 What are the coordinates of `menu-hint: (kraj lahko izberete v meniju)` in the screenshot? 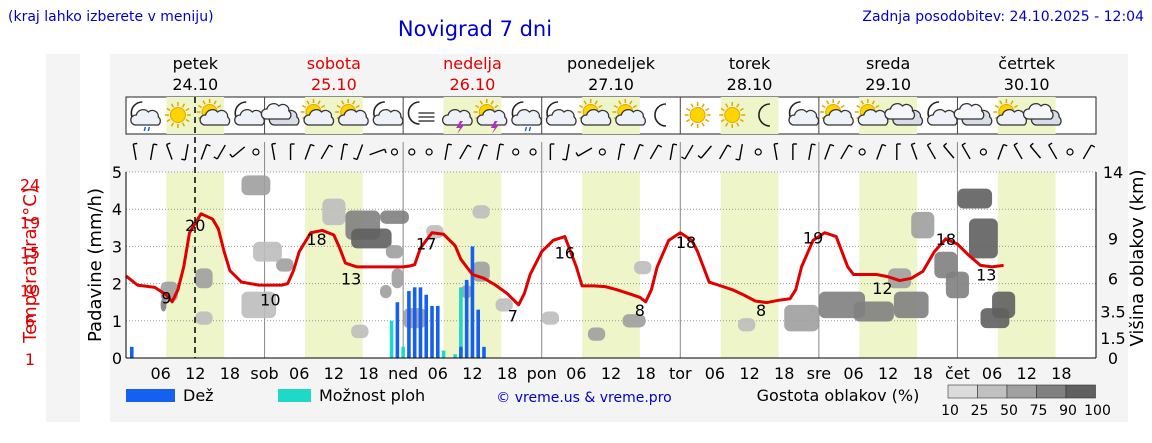 It's located at (111, 17).